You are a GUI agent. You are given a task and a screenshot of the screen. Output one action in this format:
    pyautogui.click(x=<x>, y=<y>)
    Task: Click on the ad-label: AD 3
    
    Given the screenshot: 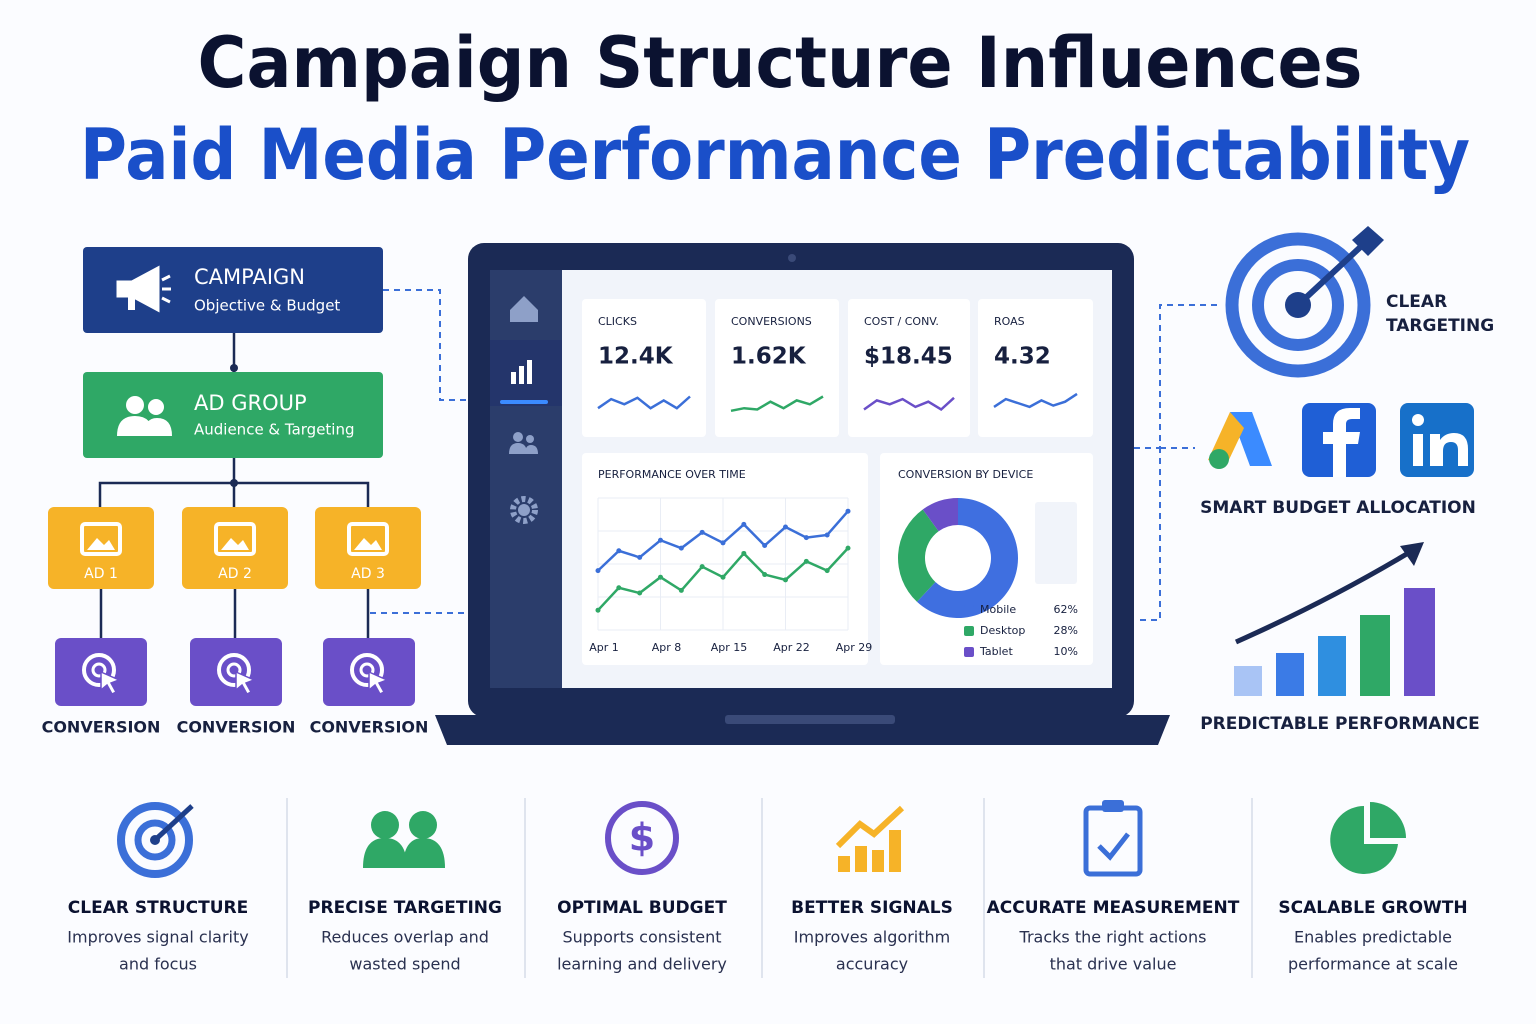 What is the action you would take?
    pyautogui.click(x=368, y=574)
    